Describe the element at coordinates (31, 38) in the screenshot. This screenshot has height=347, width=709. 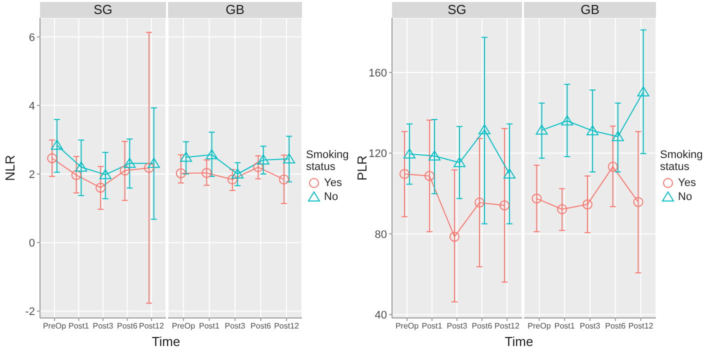
I see `y-tick-label: 6` at that location.